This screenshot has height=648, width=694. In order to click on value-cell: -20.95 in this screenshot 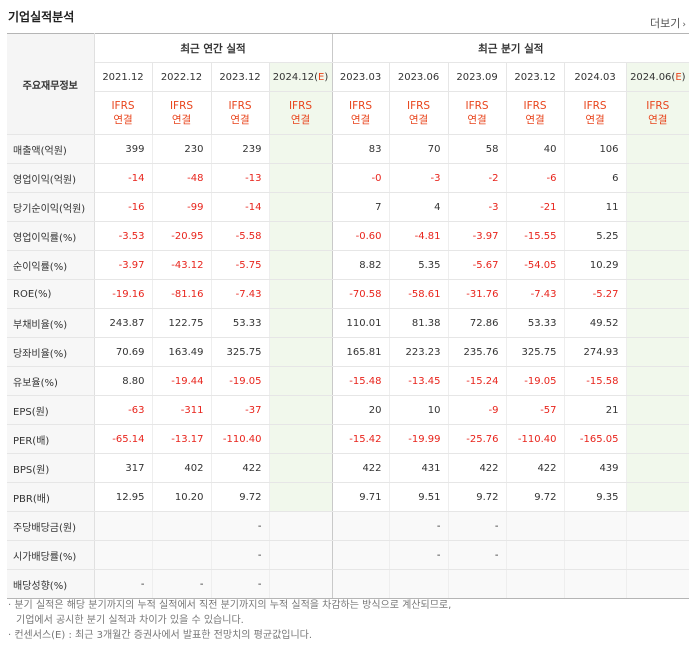, I will do `click(181, 236)`.